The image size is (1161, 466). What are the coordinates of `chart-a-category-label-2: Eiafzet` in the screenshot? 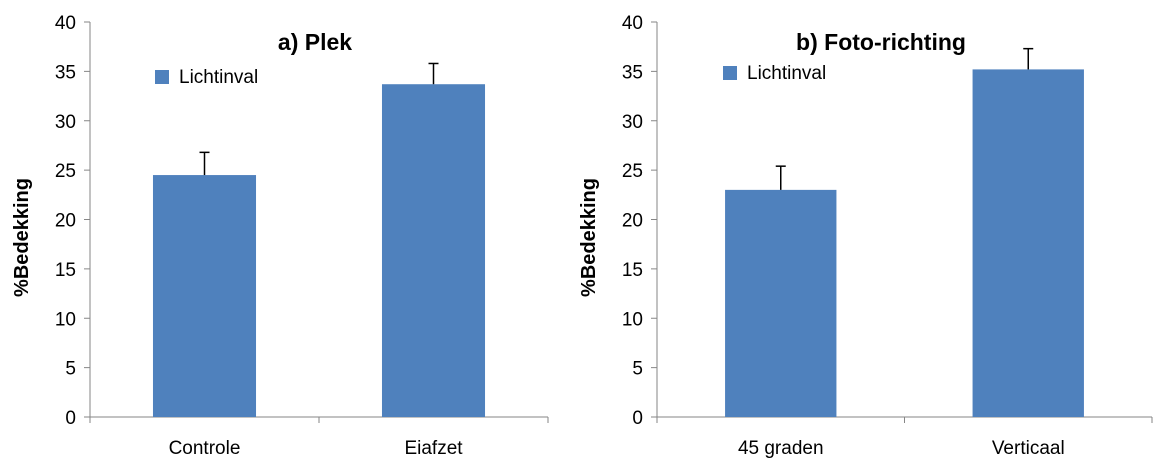 It's located at (433, 448).